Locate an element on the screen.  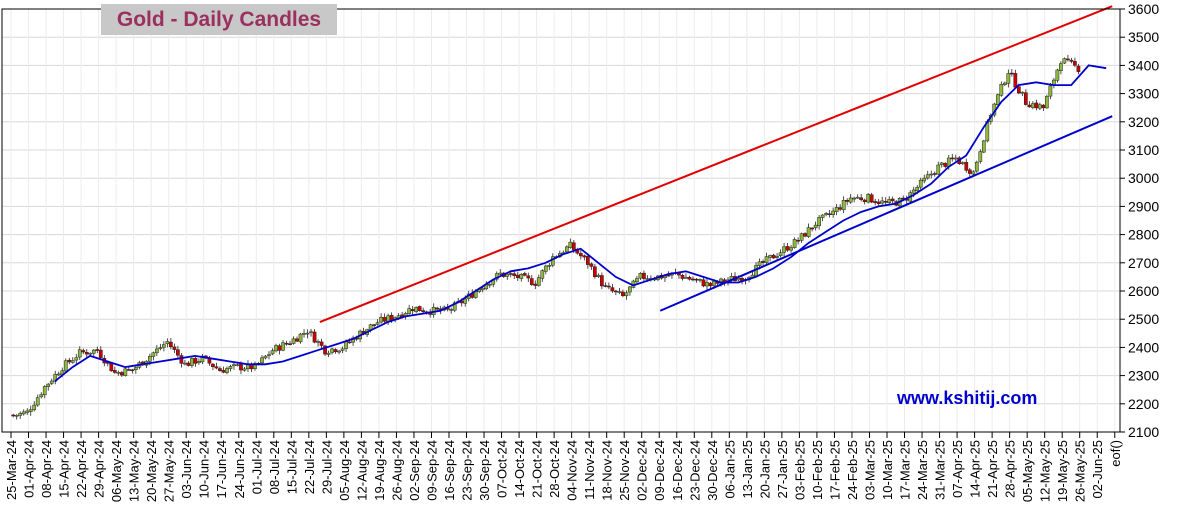
x-tick-label: 13-May-24 is located at coordinates (134, 471).